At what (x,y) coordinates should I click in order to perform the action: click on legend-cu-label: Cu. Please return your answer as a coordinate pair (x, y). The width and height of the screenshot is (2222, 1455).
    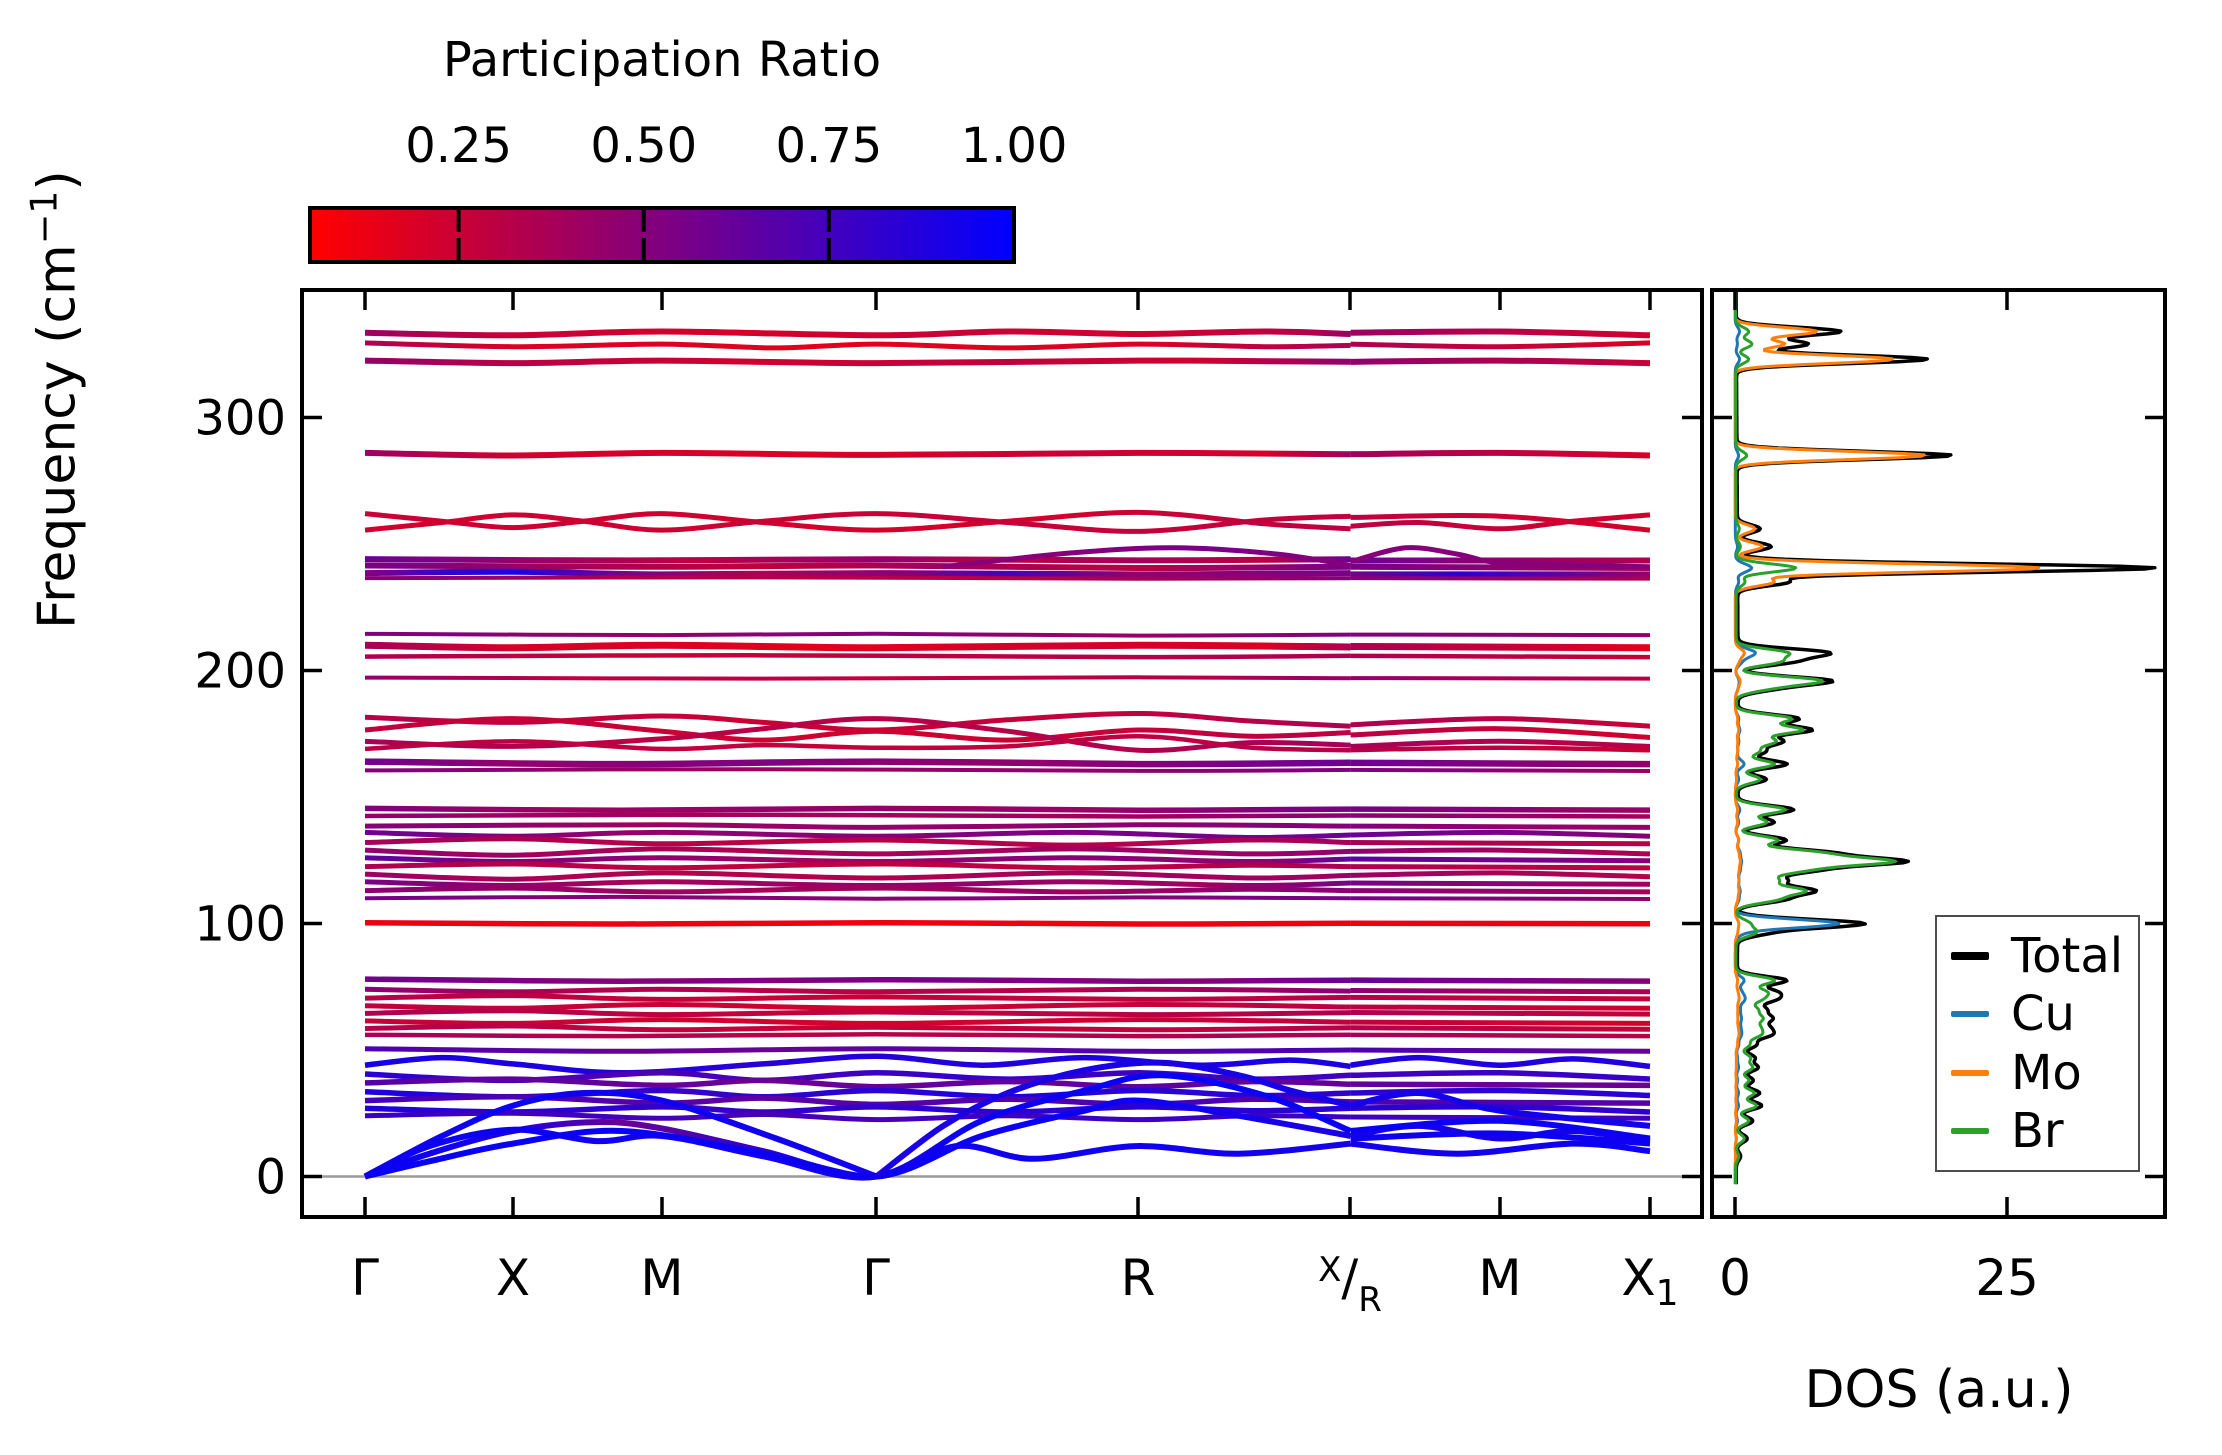
    Looking at the image, I should click on (2043, 1014).